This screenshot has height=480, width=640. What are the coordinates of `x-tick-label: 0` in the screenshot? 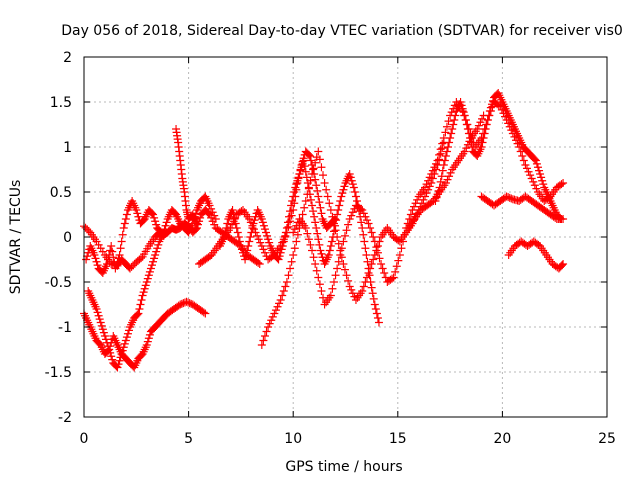 It's located at (84, 439).